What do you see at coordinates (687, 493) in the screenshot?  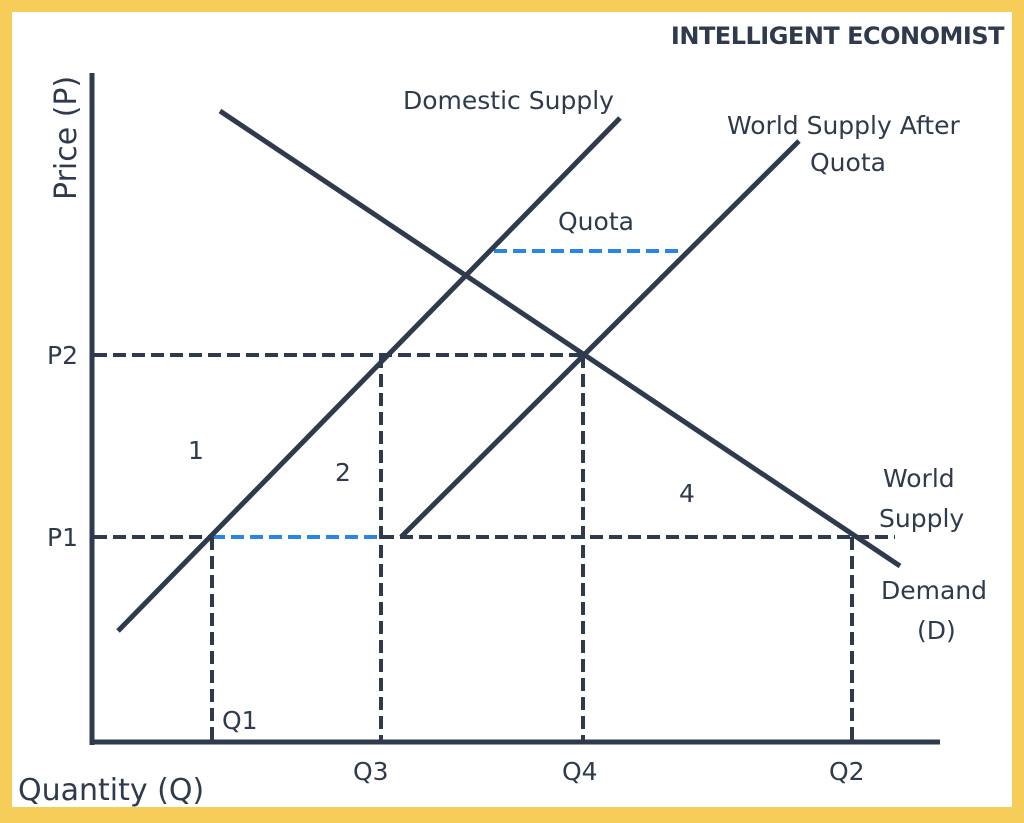 I see `region-4-label: 4` at bounding box center [687, 493].